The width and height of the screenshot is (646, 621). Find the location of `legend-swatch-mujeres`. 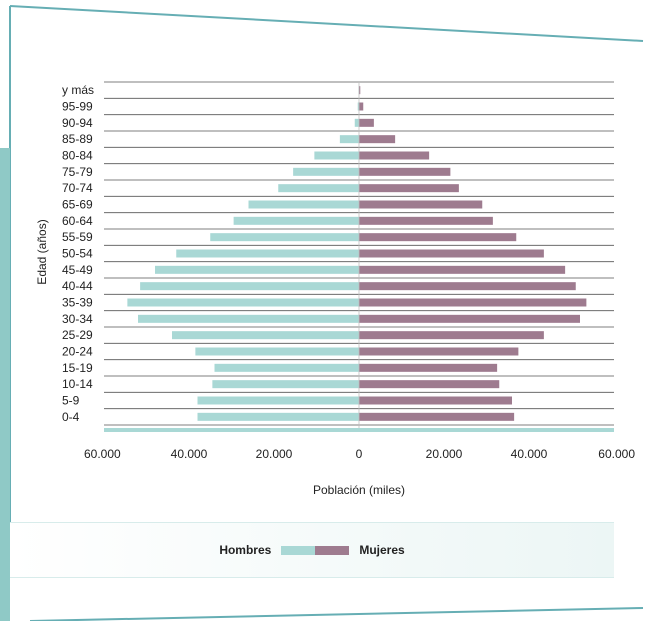

legend-swatch-mujeres is located at coordinates (332, 550).